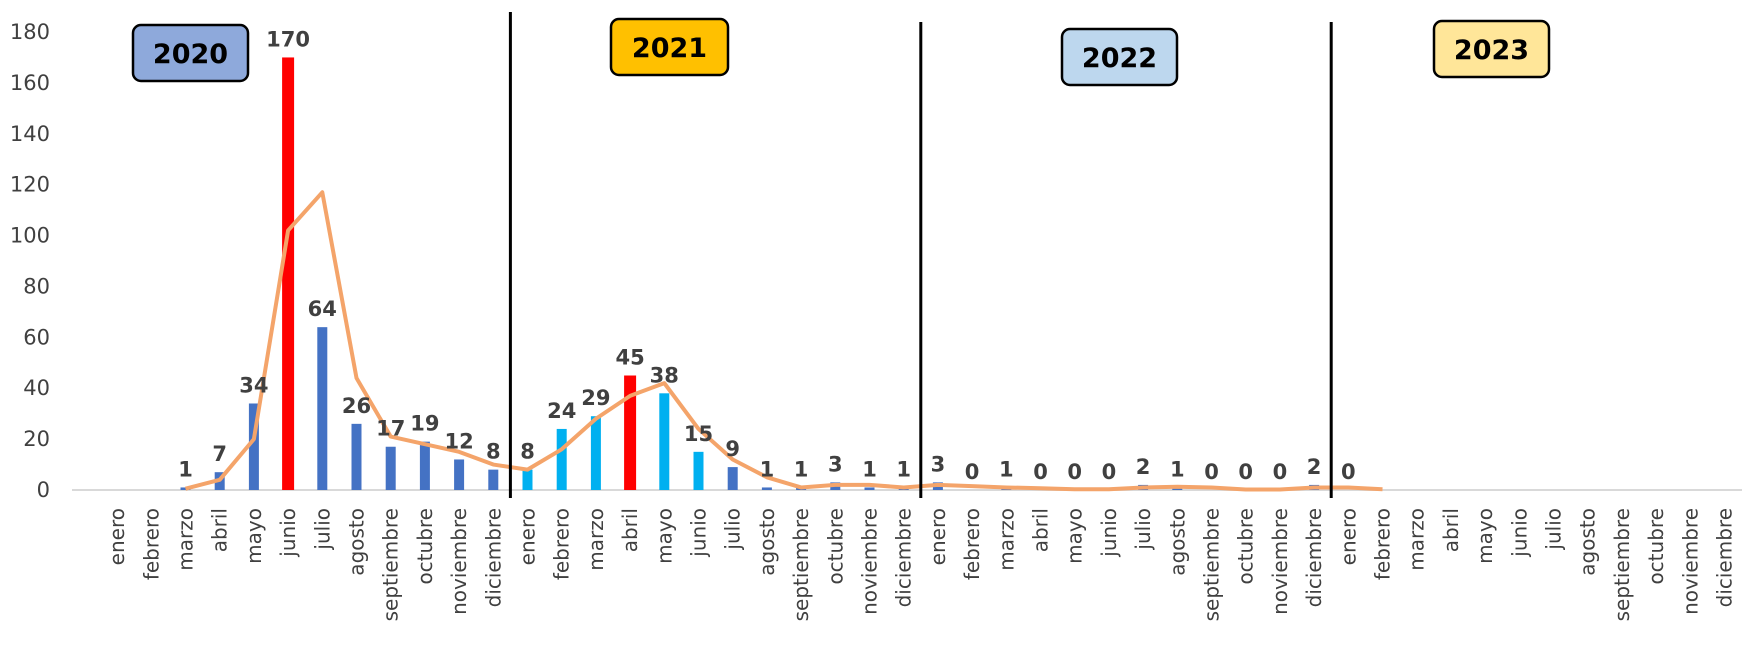 This screenshot has height=651, width=1742. Describe the element at coordinates (322, 309) in the screenshot. I see `data-label: 64` at that location.